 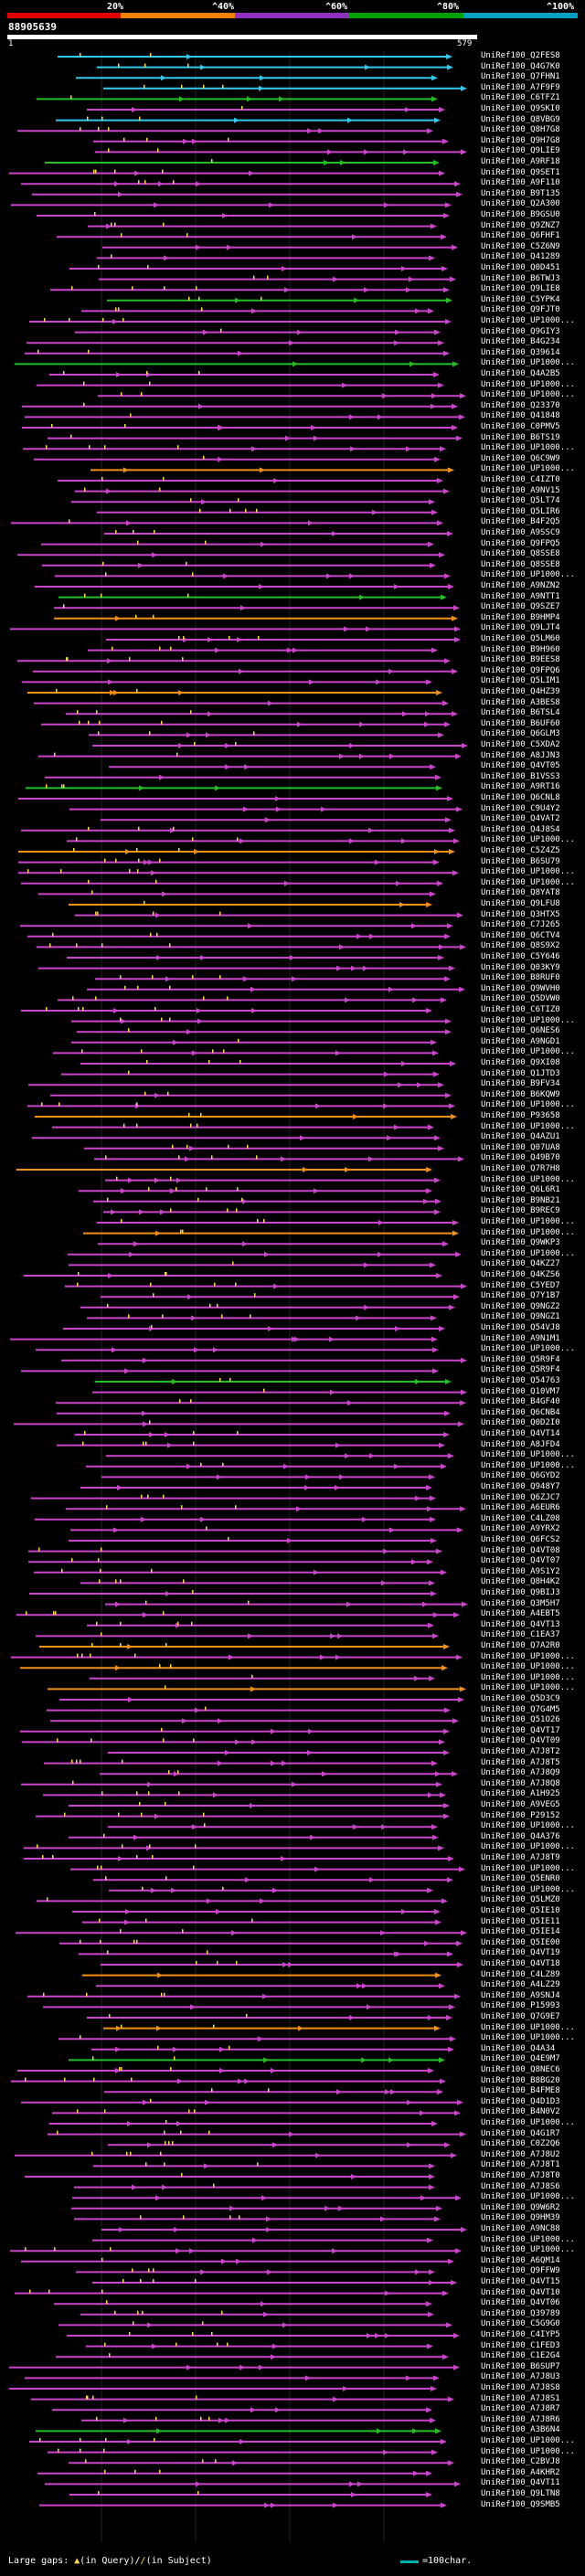 What do you see at coordinates (520, 956) in the screenshot?
I see `hit-label: UniRef100_C5Y646` at bounding box center [520, 956].